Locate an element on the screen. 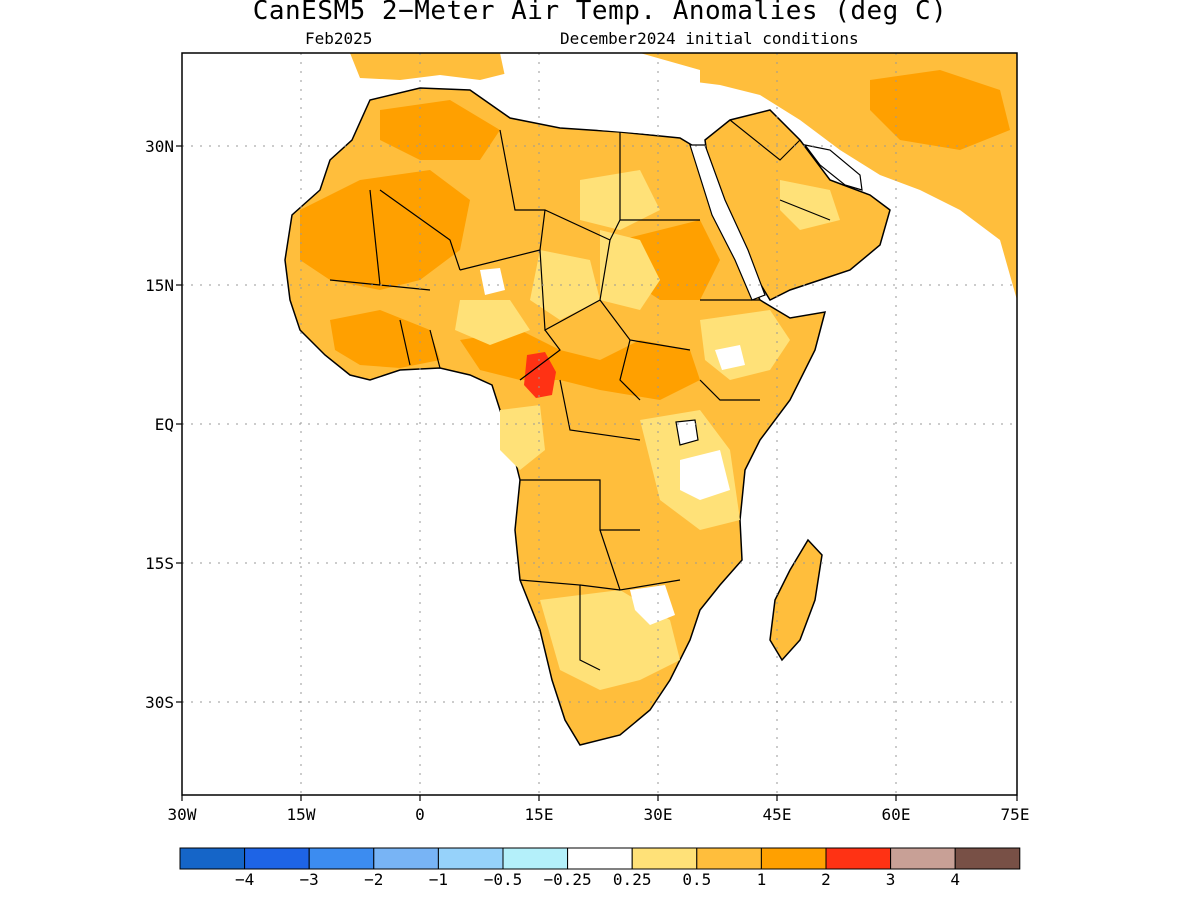 The image size is (1200, 900). lat-label-30n: 30N is located at coordinates (159, 146).